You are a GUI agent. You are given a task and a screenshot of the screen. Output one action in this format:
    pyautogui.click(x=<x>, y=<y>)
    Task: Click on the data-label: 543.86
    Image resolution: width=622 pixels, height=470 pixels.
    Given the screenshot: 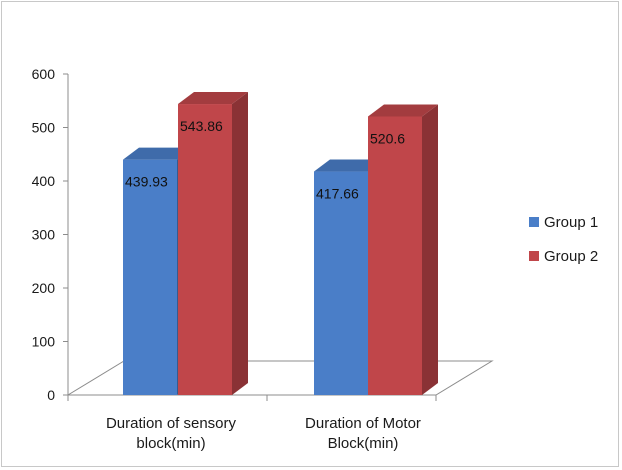 What is the action you would take?
    pyautogui.click(x=201, y=126)
    